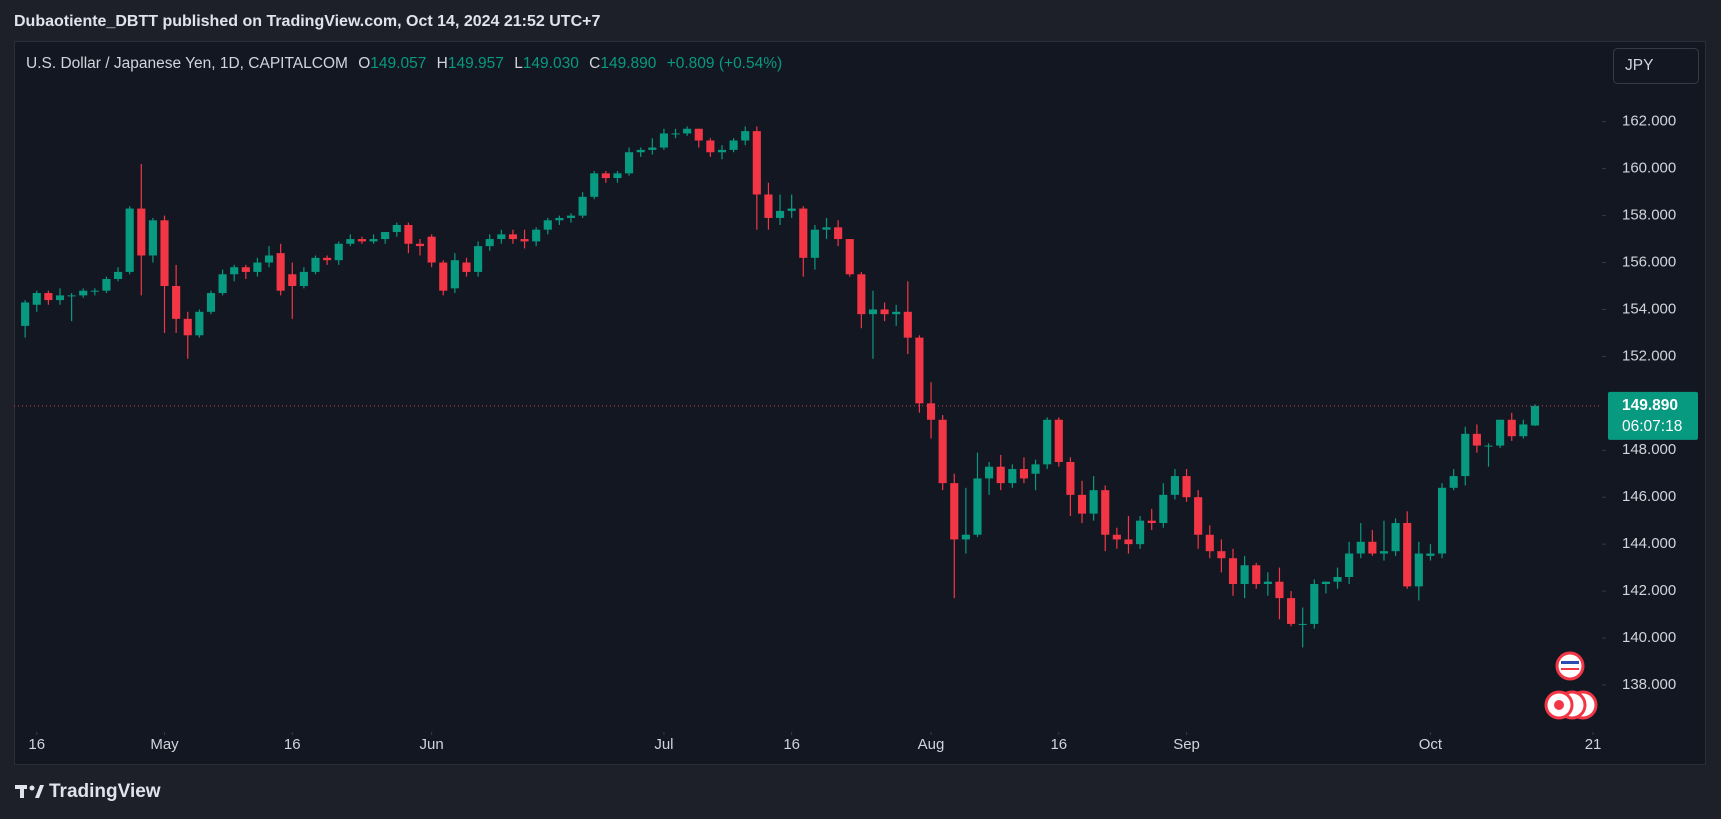 The image size is (1721, 819). I want to click on logo-part, so click(39, 791).